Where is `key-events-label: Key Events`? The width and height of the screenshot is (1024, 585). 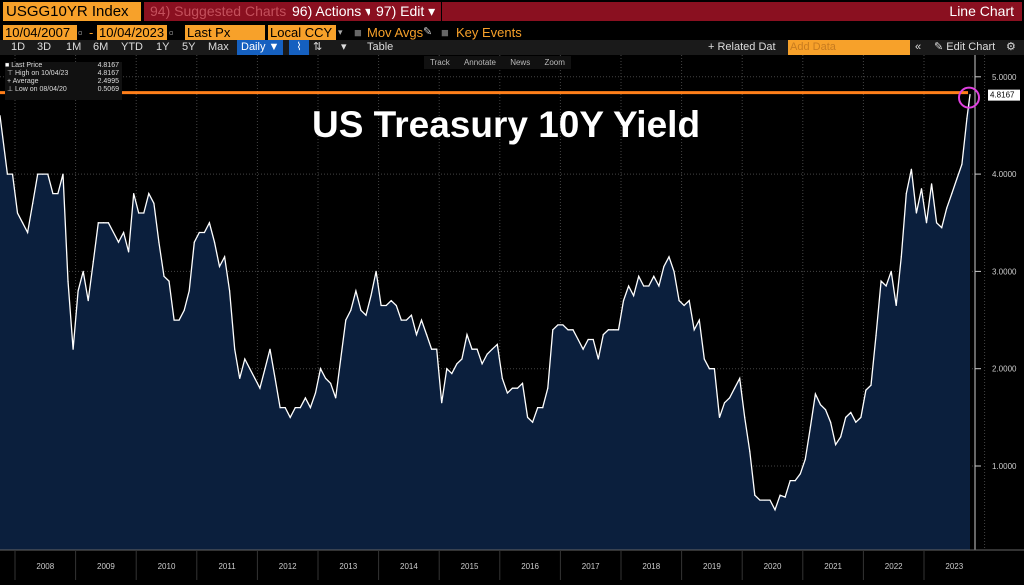 key-events-label: Key Events is located at coordinates (489, 32).